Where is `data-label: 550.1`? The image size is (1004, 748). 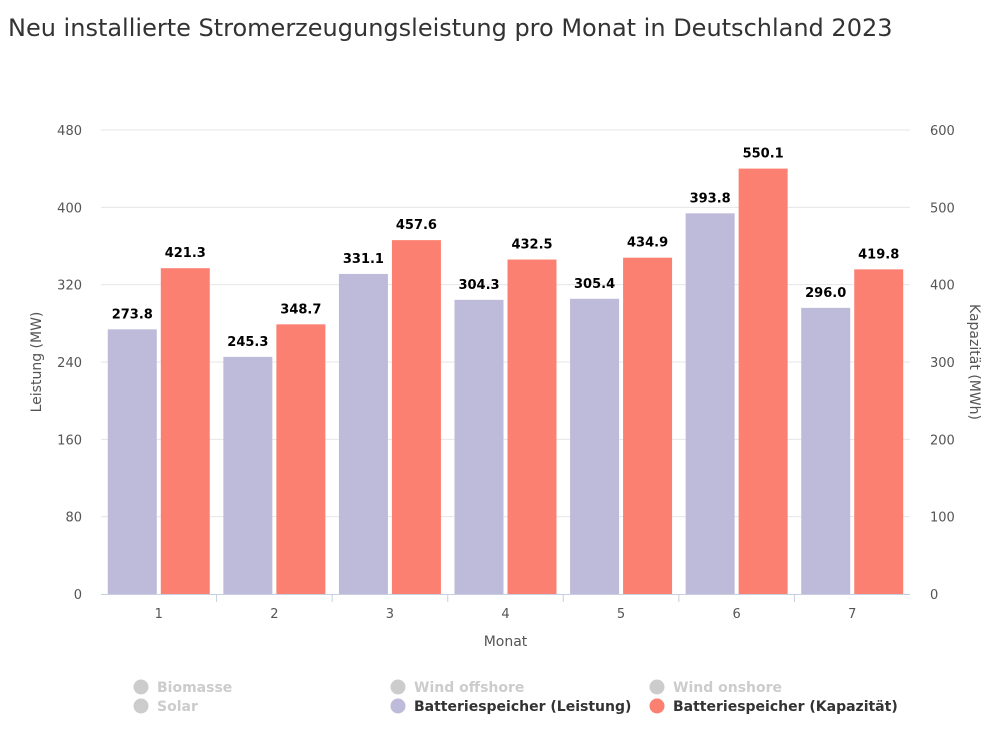
data-label: 550.1 is located at coordinates (763, 154).